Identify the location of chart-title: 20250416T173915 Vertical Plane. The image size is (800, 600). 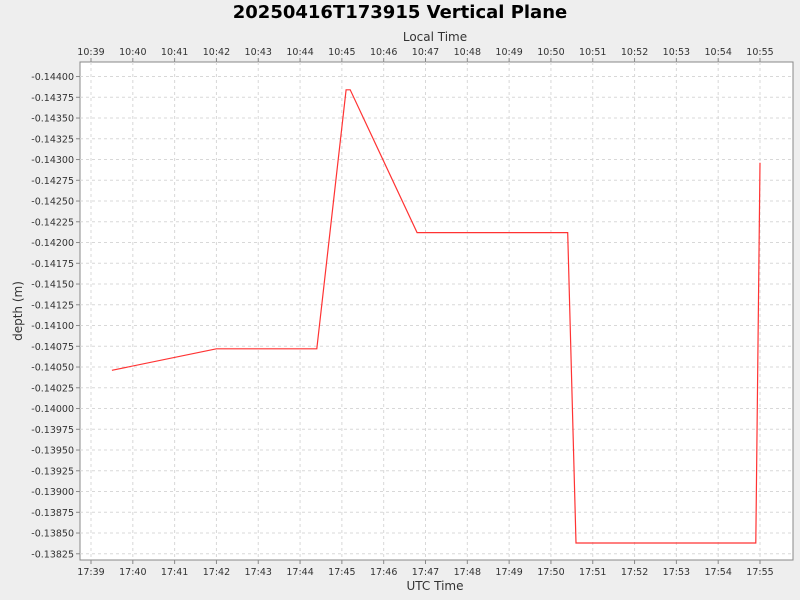
(400, 12).